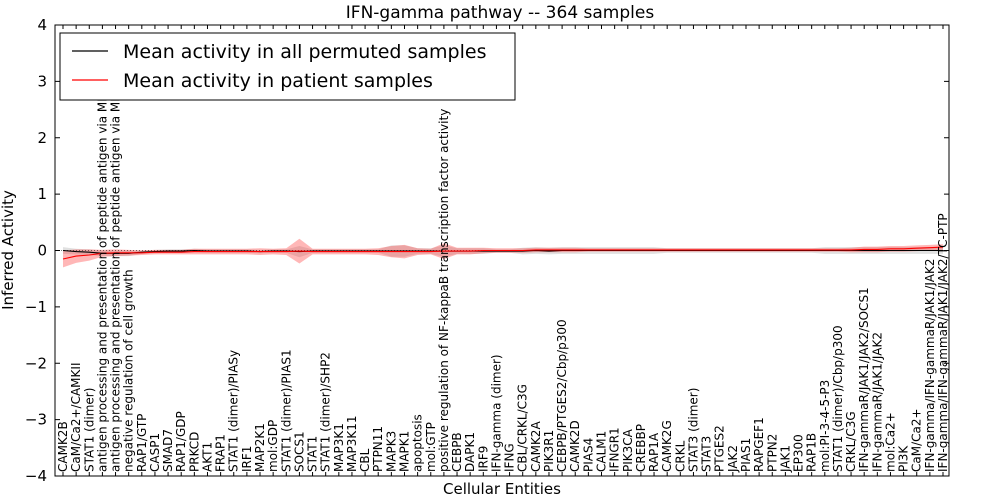 Image resolution: width=1000 pixels, height=500 pixels. What do you see at coordinates (42, 194) in the screenshot?
I see `y-tick-label: 1` at bounding box center [42, 194].